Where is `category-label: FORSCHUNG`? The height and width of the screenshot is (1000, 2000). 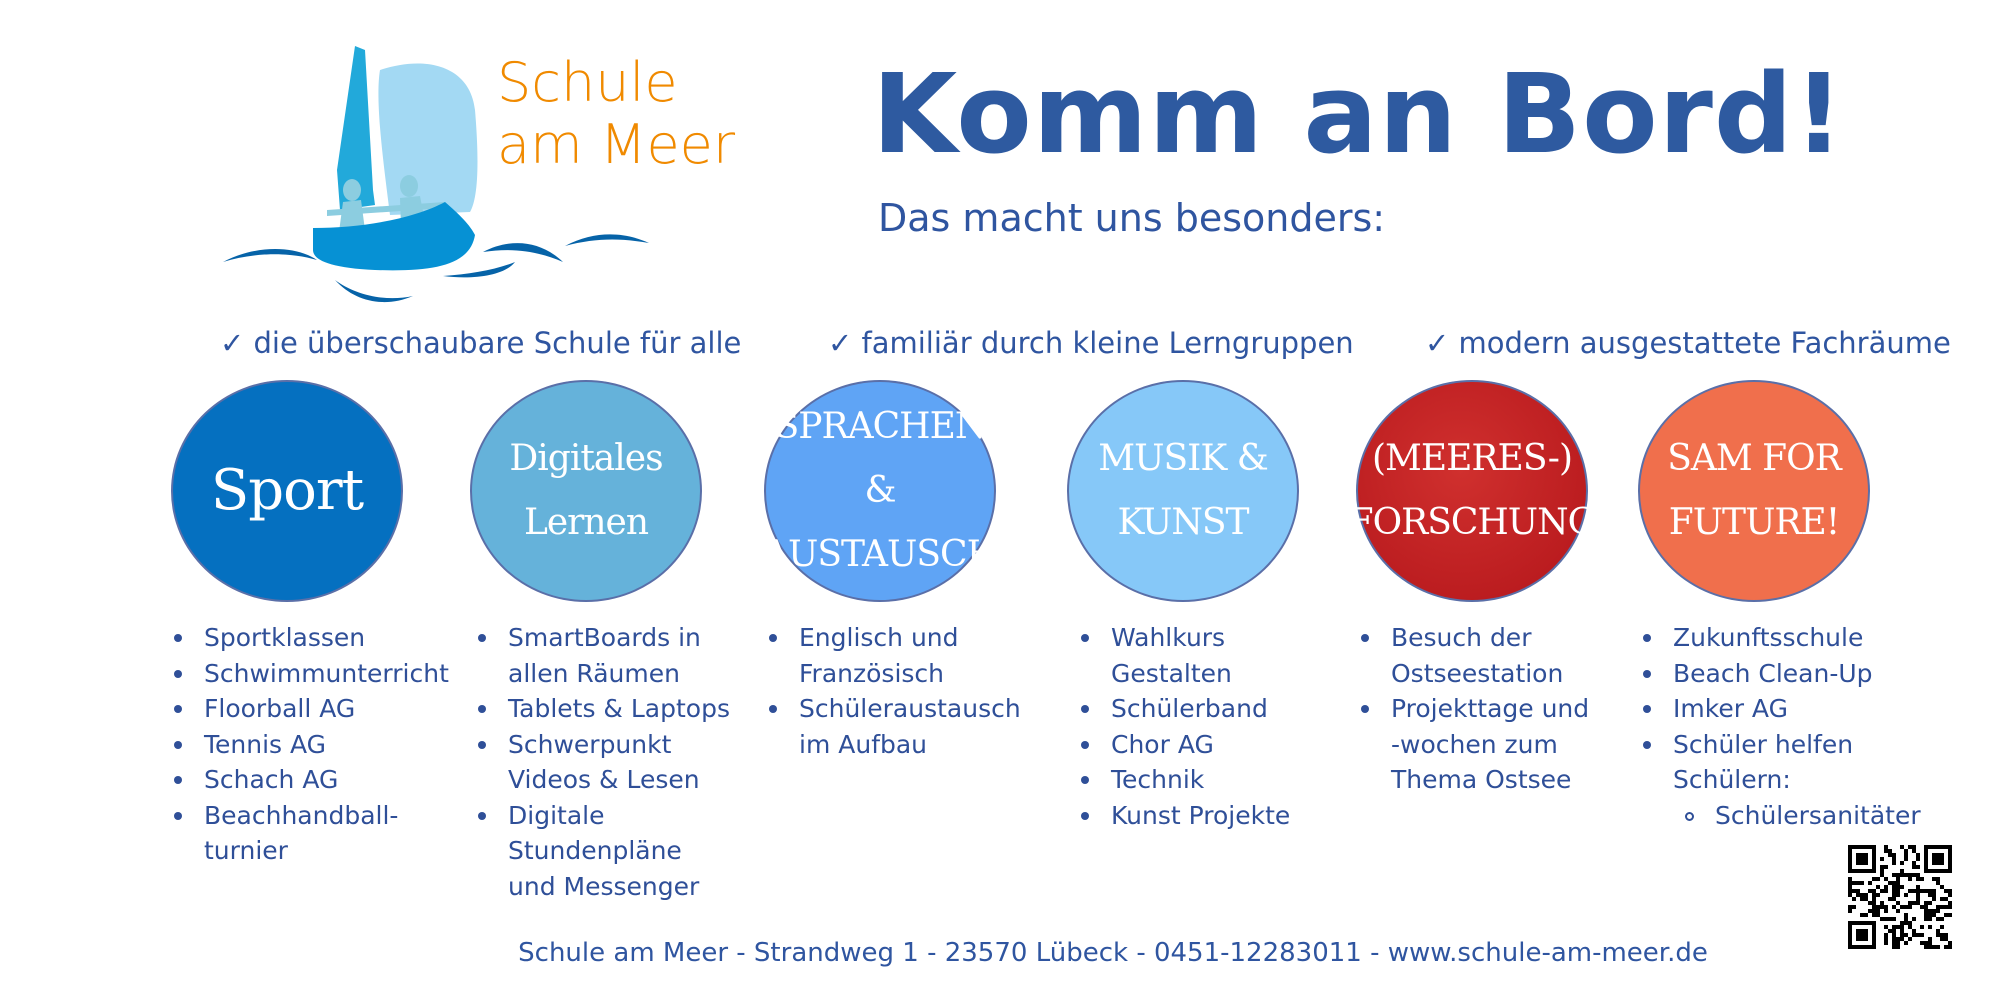 category-label: FORSCHUNG is located at coordinates (1472, 522).